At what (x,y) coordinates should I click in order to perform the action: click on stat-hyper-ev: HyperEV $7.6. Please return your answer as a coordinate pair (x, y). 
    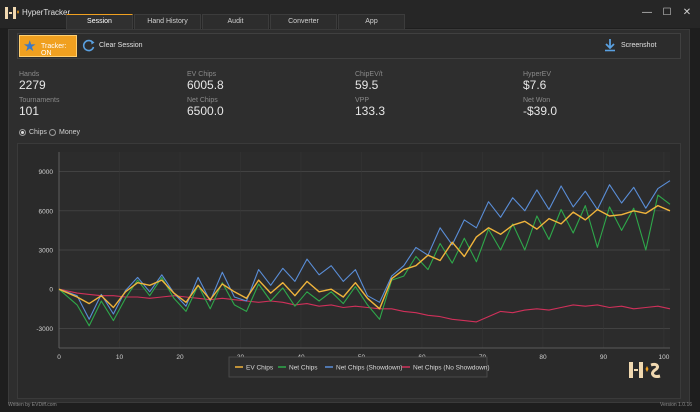
    Looking at the image, I should click on (537, 81).